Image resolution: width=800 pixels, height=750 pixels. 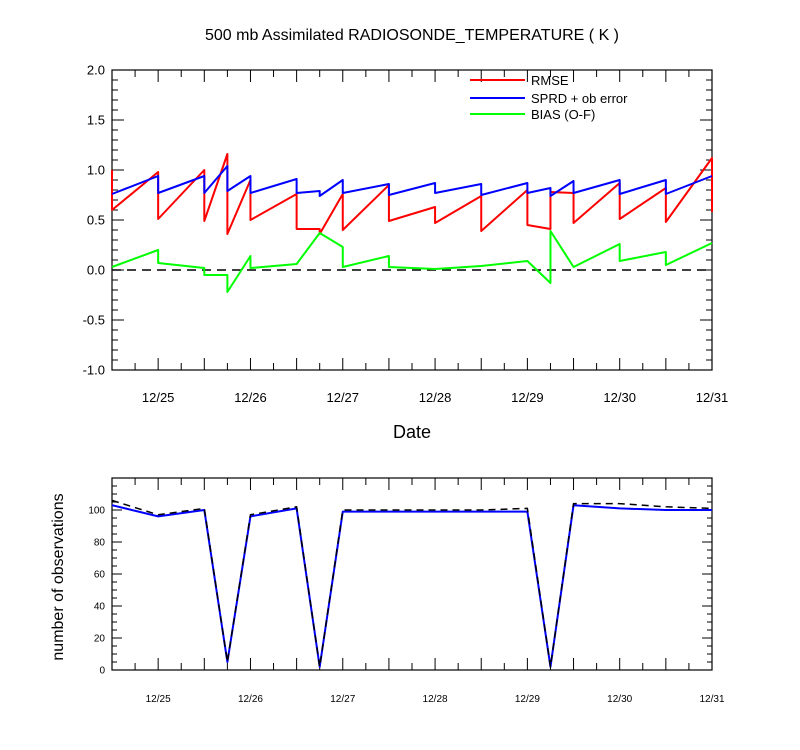 What do you see at coordinates (619, 699) in the screenshot?
I see `bottom-x-tick-label: 12/30` at bounding box center [619, 699].